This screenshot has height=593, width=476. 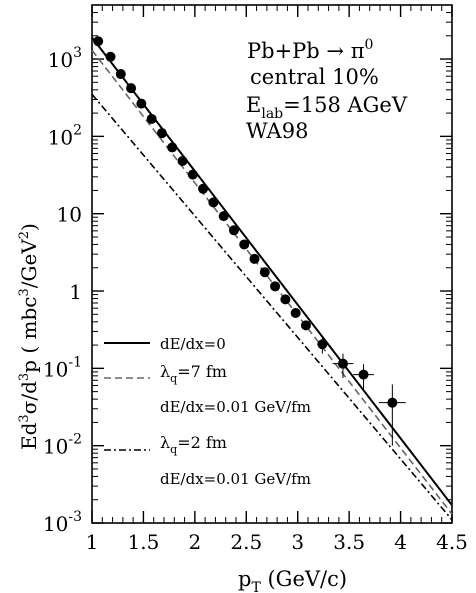 What do you see at coordinates (29, 336) in the screenshot?
I see `y-axis-label: Ed3σ/d3p ( mbc3/GeV2)` at bounding box center [29, 336].